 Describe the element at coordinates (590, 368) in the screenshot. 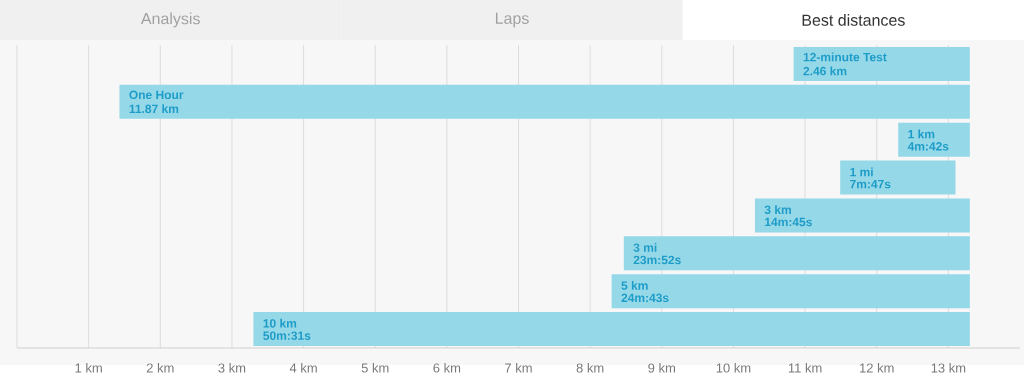

I see `x-tick-label: 8 km` at that location.